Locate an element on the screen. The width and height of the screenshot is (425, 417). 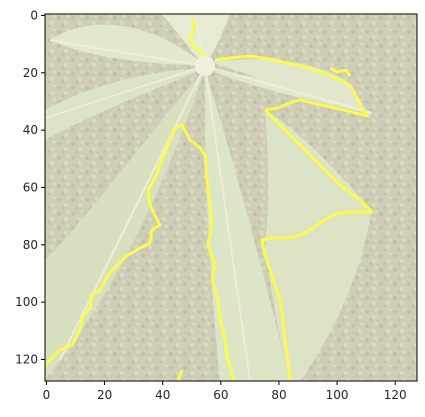
contour-top-spots is located at coordinates (340, 71).